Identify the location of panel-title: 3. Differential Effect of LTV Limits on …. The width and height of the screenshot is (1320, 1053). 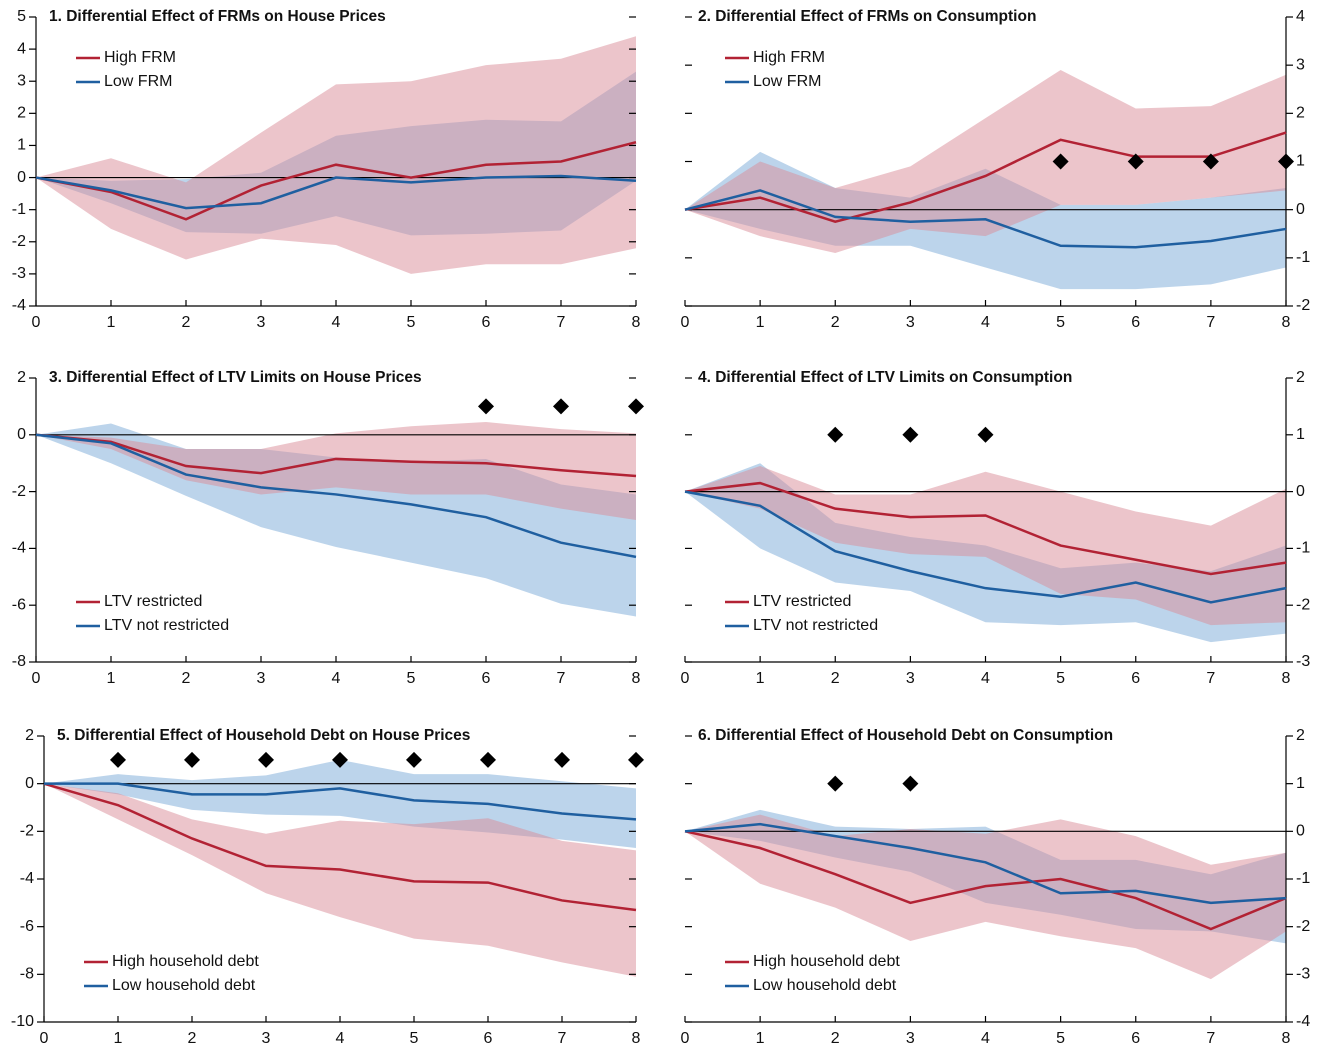
(235, 377).